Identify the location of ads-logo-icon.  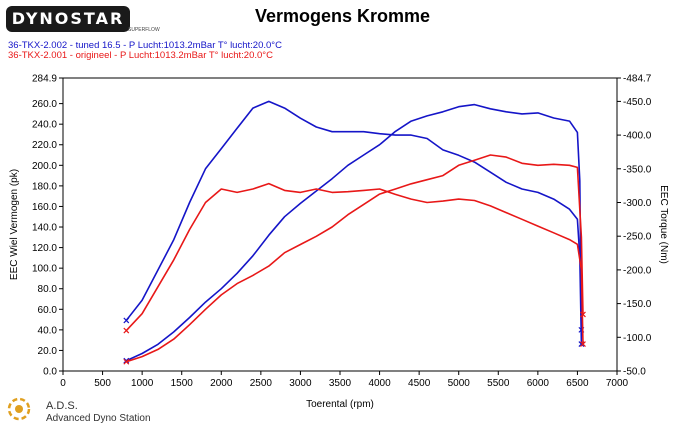
(19, 409).